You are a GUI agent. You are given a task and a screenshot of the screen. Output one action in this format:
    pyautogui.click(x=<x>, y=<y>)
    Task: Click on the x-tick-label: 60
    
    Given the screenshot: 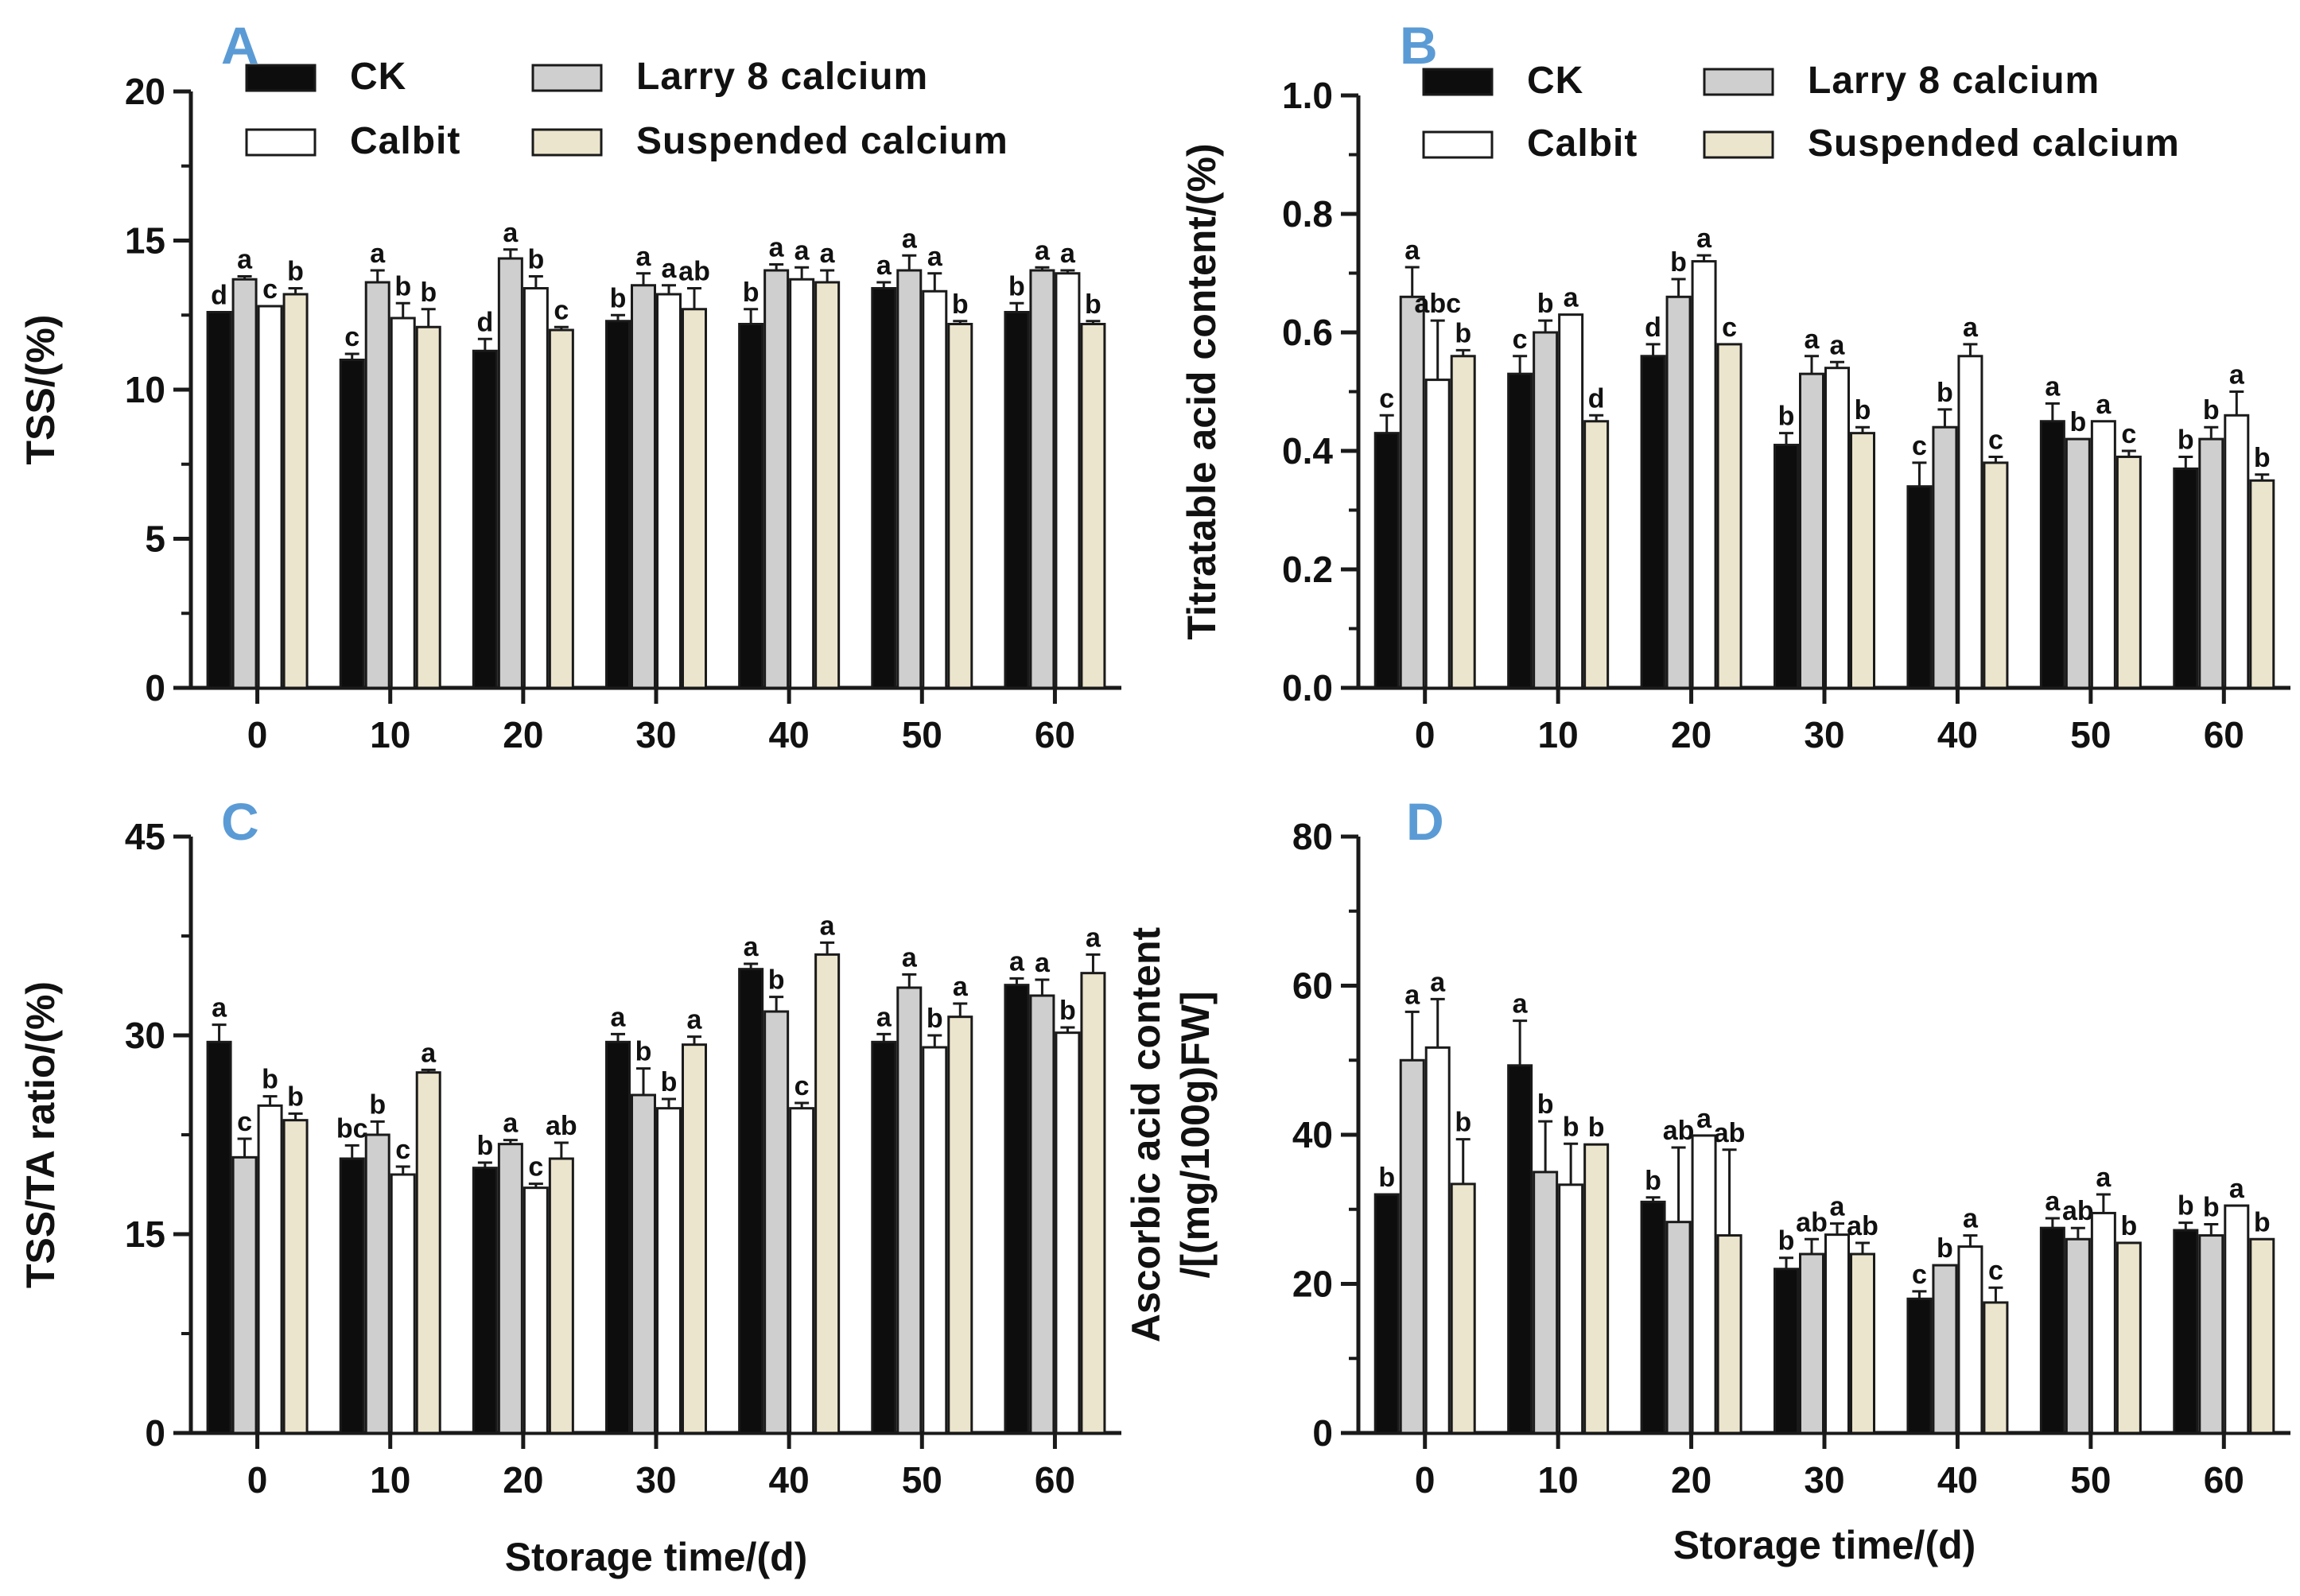 What is the action you would take?
    pyautogui.click(x=2224, y=1480)
    